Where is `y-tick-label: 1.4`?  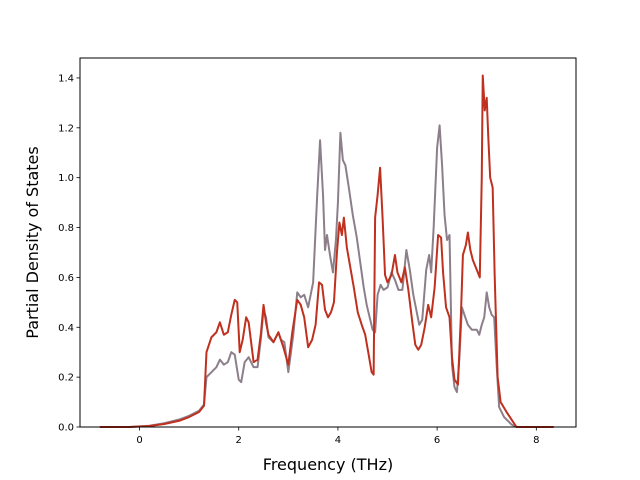
y-tick-label: 1.4 is located at coordinates (66, 78).